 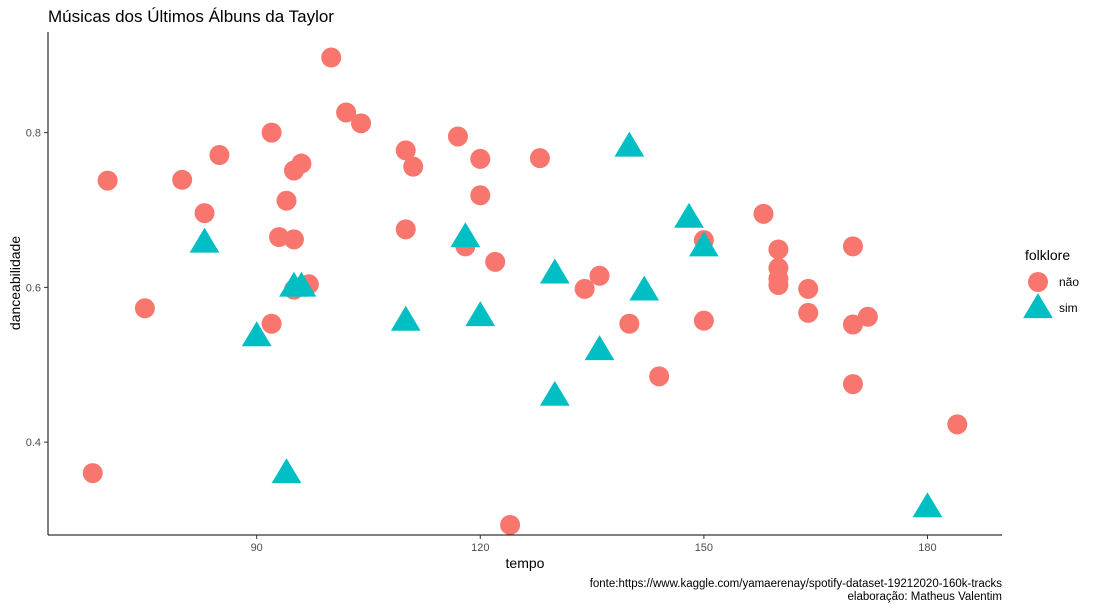 What do you see at coordinates (480, 158) in the screenshot?
I see `point-não-23` at bounding box center [480, 158].